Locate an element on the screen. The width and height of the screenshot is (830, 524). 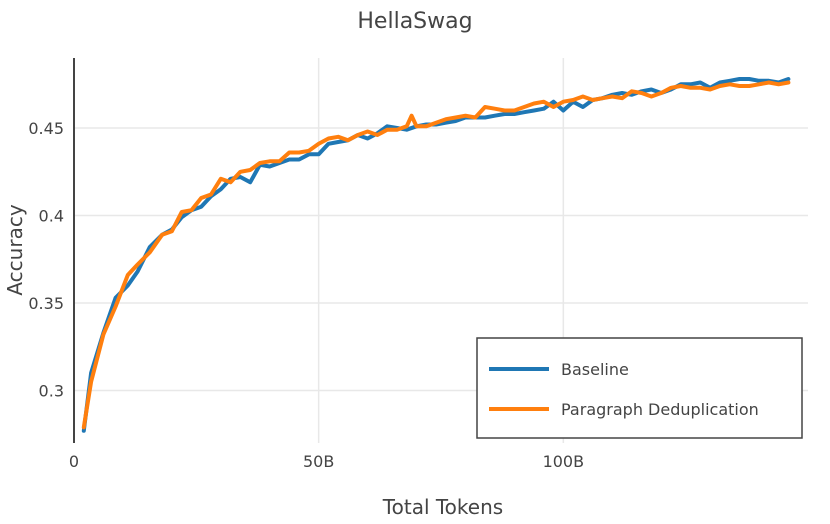
legend-label-paragraph-deduplication: Paragraph Deduplication is located at coordinates (660, 409).